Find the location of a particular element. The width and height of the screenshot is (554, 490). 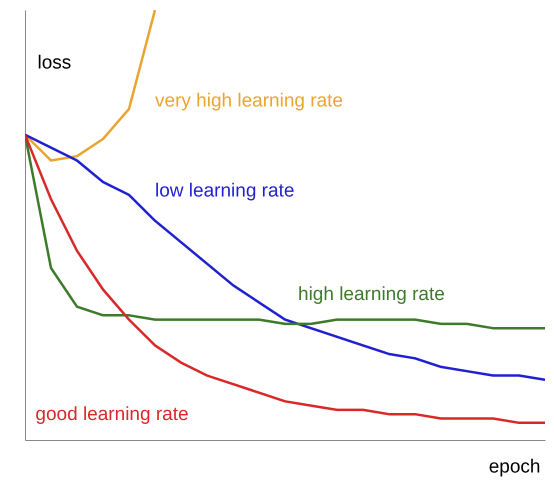

series-label: high learning rate is located at coordinates (371, 294).